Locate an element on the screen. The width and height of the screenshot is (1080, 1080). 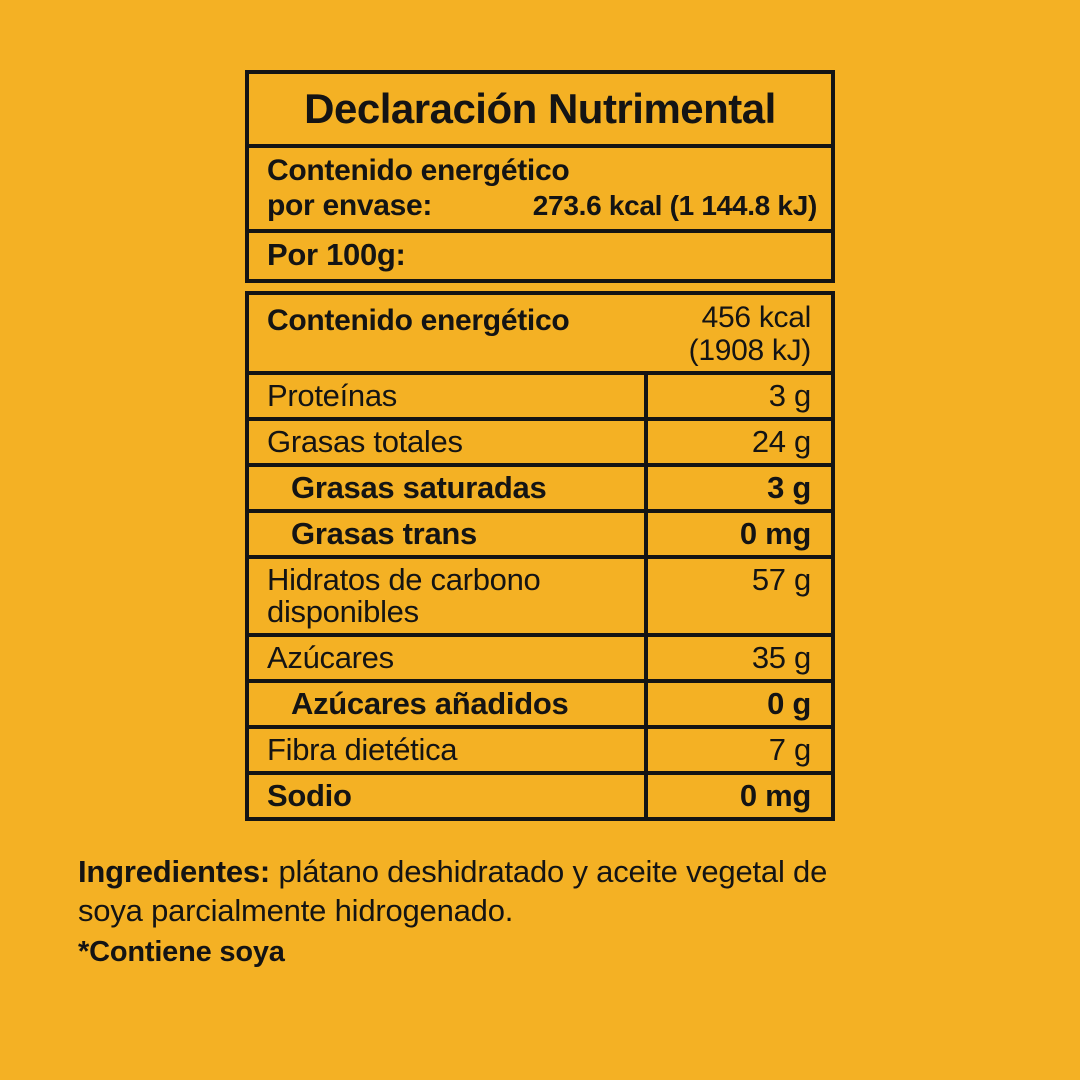
energy-per-100g-row: Contenido energético 456 kcal (1908 kJ) is located at coordinates (540, 333).